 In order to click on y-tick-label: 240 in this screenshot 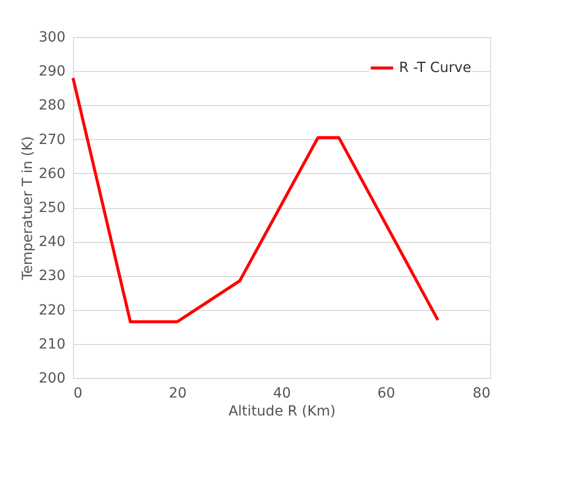, I will do `click(52, 242)`.